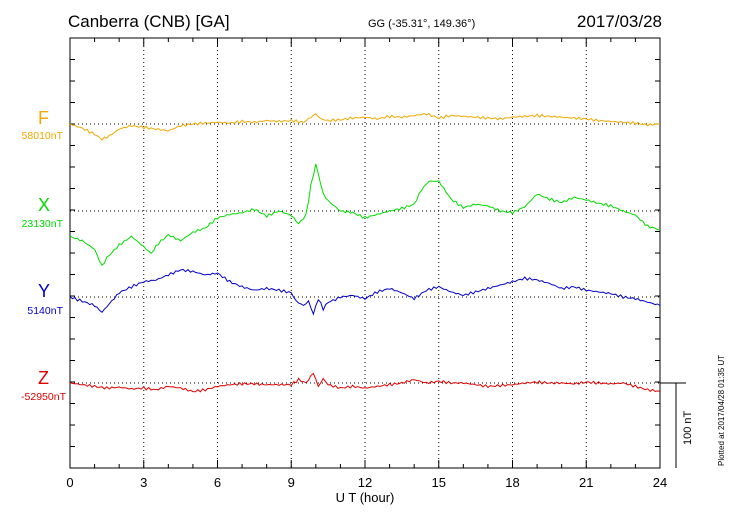  What do you see at coordinates (43, 136) in the screenshot?
I see `baseline-value-F: 58010nT` at bounding box center [43, 136].